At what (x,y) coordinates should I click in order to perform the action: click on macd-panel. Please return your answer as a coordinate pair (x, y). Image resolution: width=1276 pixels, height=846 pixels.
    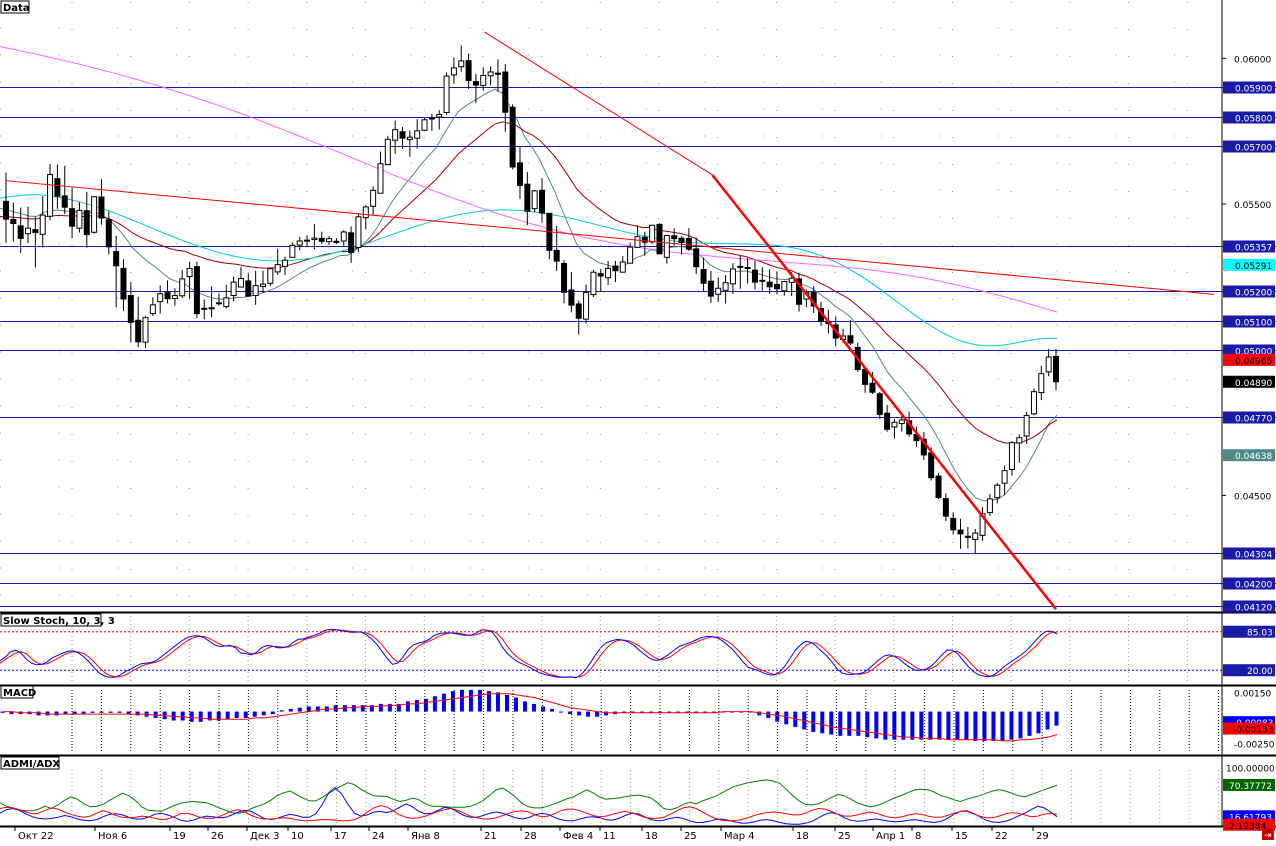
    Looking at the image, I should click on (610, 720).